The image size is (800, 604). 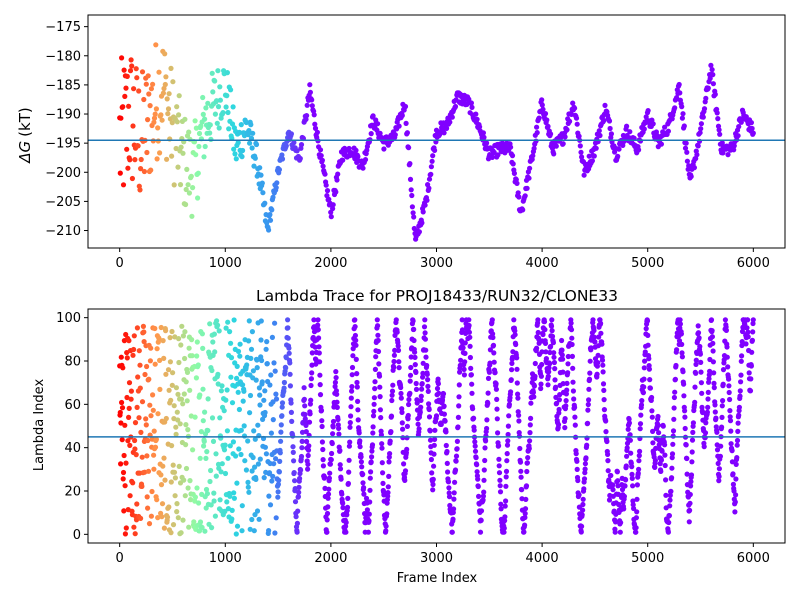 I want to click on y-tick-label: −185, so click(x=63, y=85).